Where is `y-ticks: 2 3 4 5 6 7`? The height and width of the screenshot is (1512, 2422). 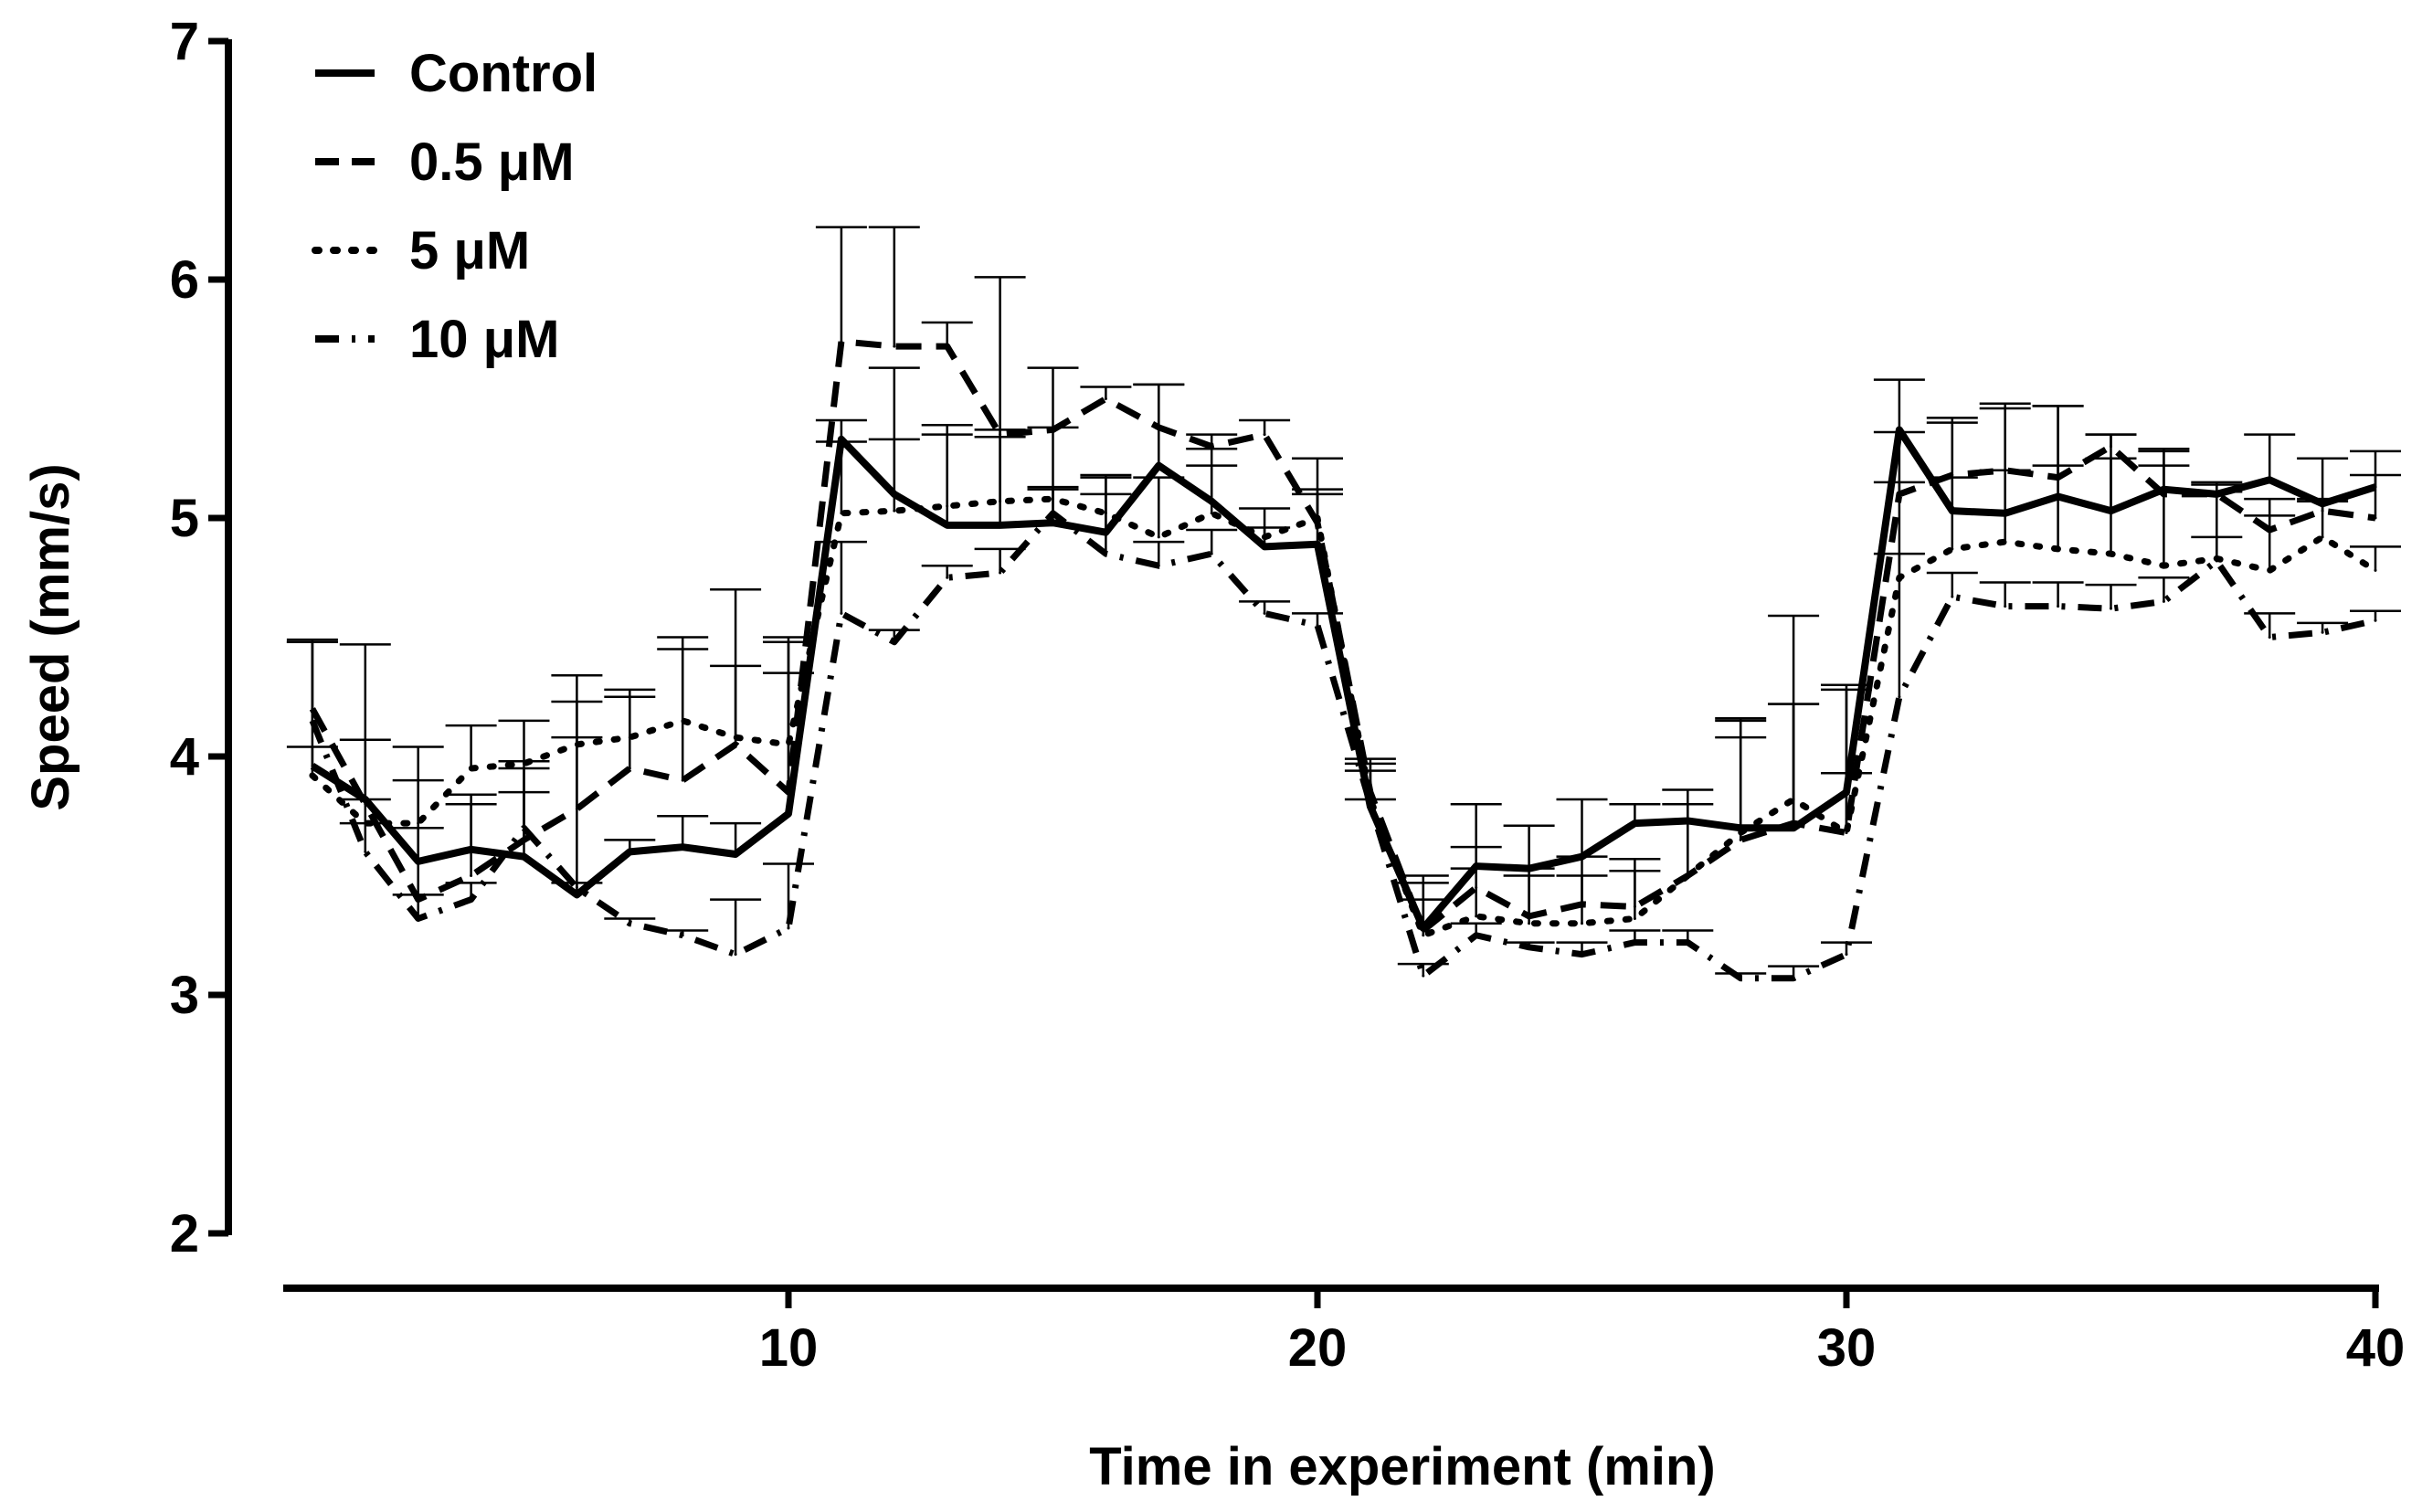
y-ticks: 2 3 4 5 6 7 is located at coordinates (199, 638).